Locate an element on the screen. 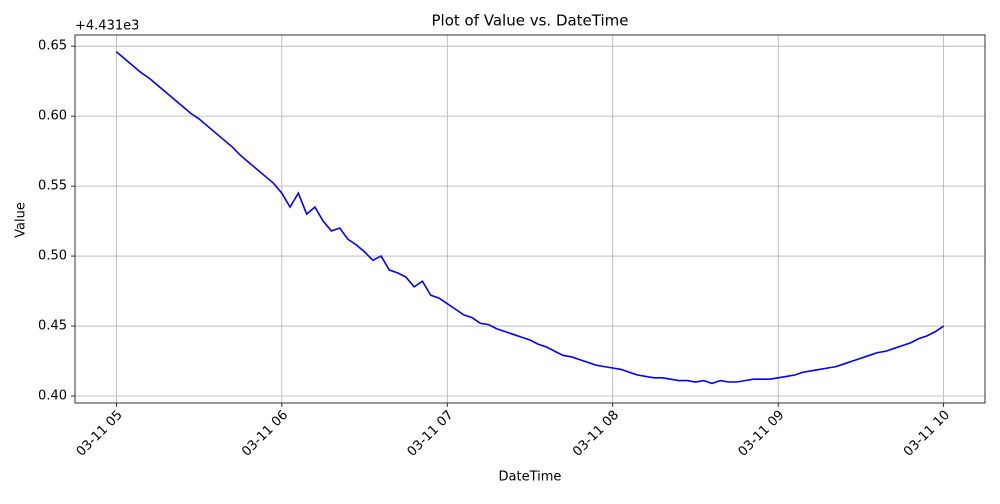  y-tick-label: 0.60 is located at coordinates (52, 116).